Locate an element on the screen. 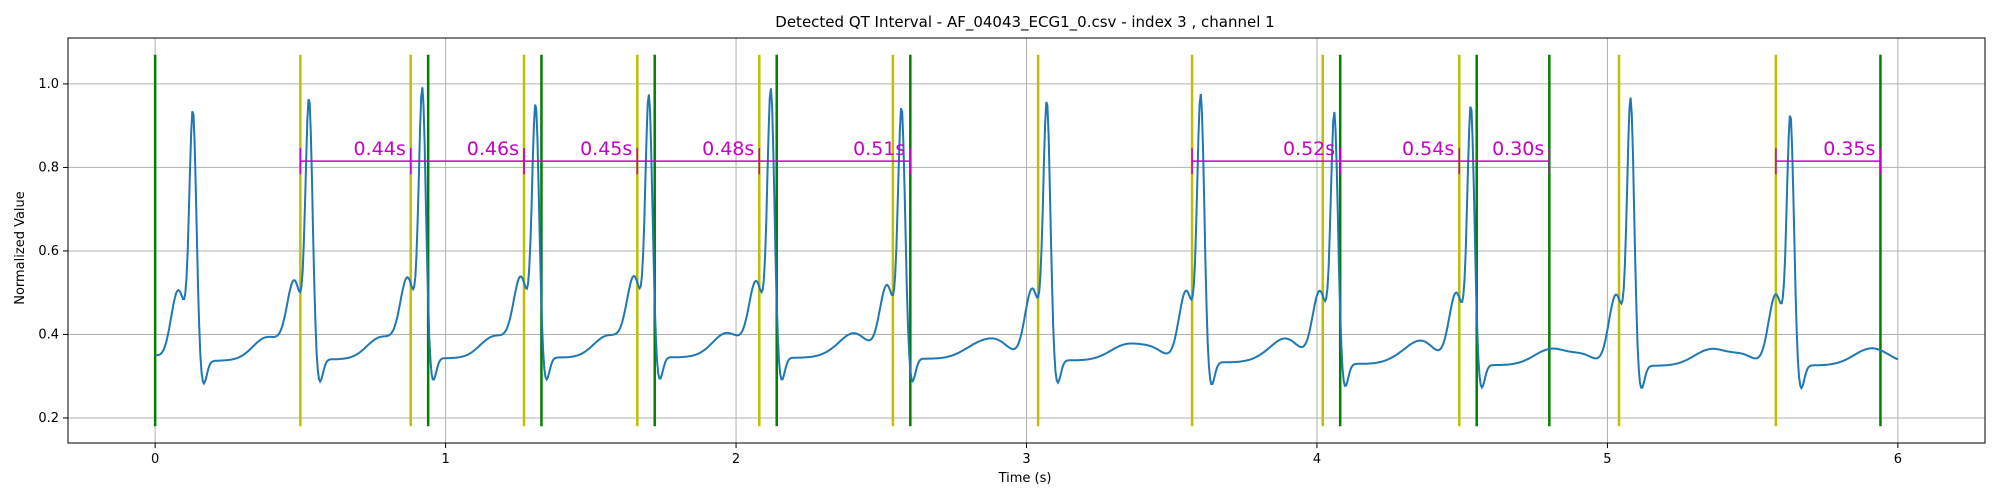  qt-interval-label: 0.44s is located at coordinates (380, 149).